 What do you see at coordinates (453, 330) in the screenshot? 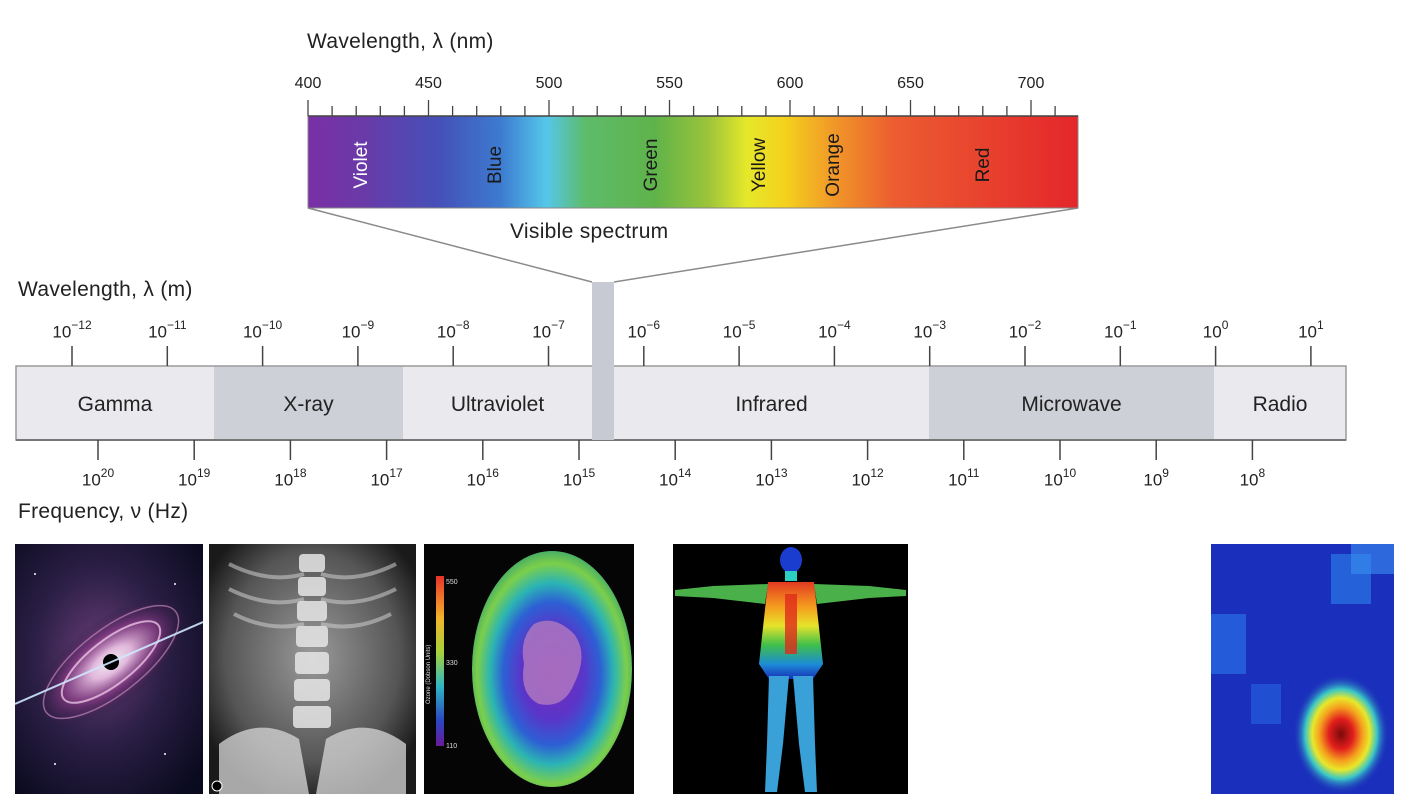
I see `meter-tick-label: 10⁻⁸` at bounding box center [453, 330].